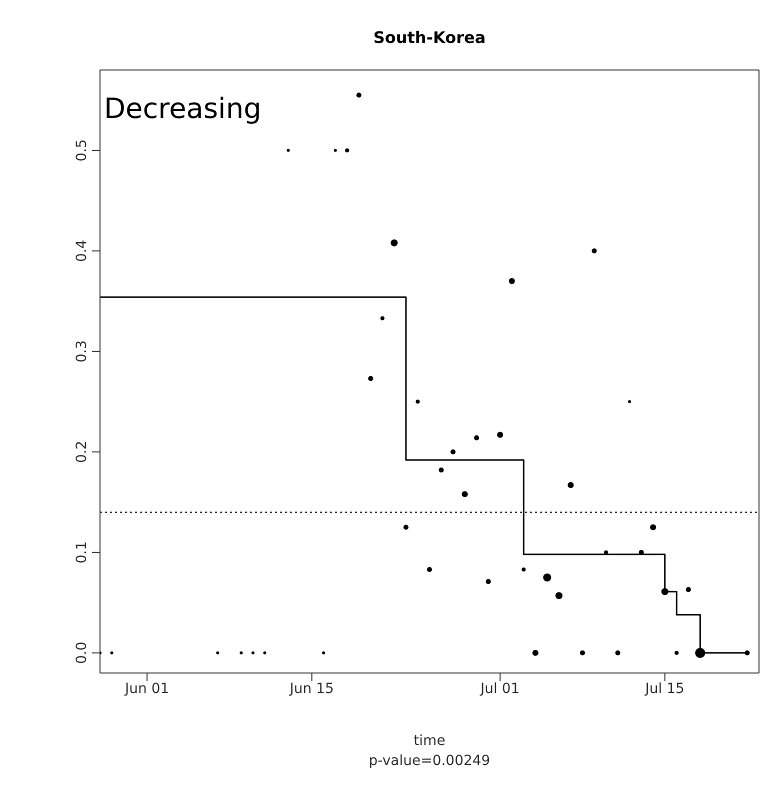 Image resolution: width=771 pixels, height=799 pixels. Describe the element at coordinates (82, 251) in the screenshot. I see `y-tick-label: 0.4` at that location.